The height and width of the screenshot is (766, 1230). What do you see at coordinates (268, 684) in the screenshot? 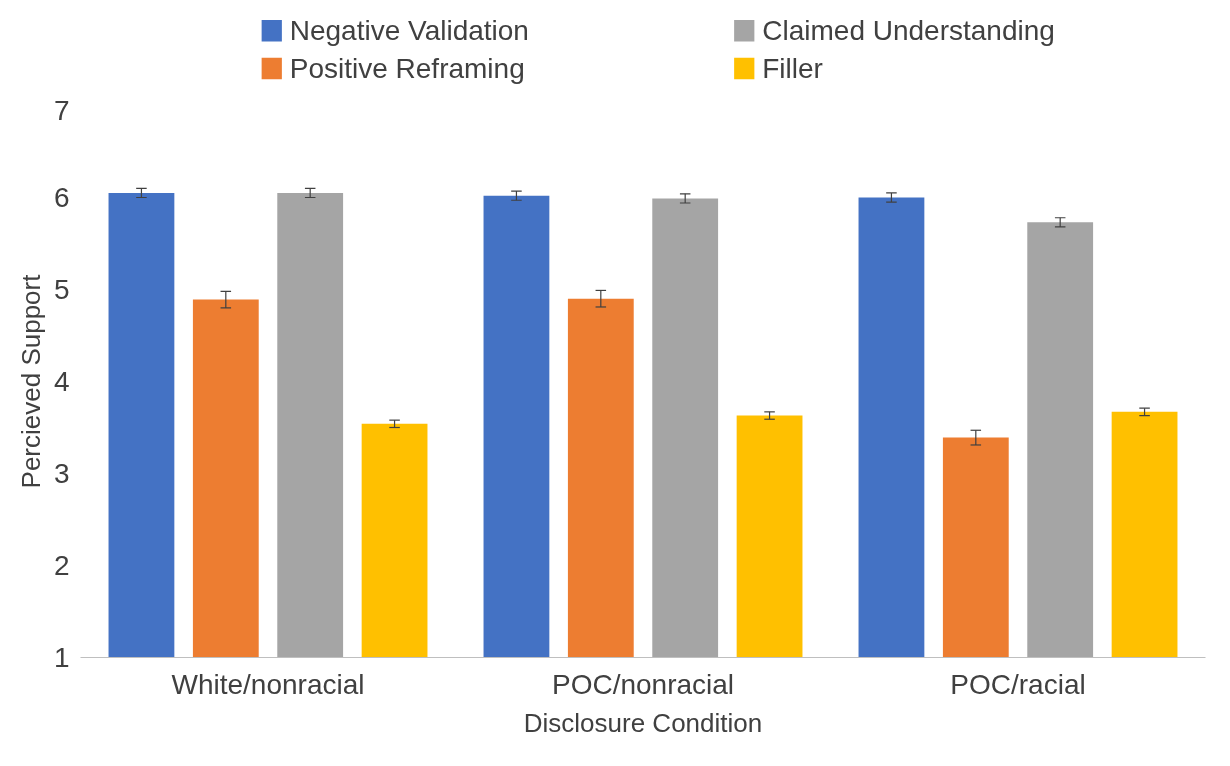
I see `x-tick-label: White/nonracial` at bounding box center [268, 684].